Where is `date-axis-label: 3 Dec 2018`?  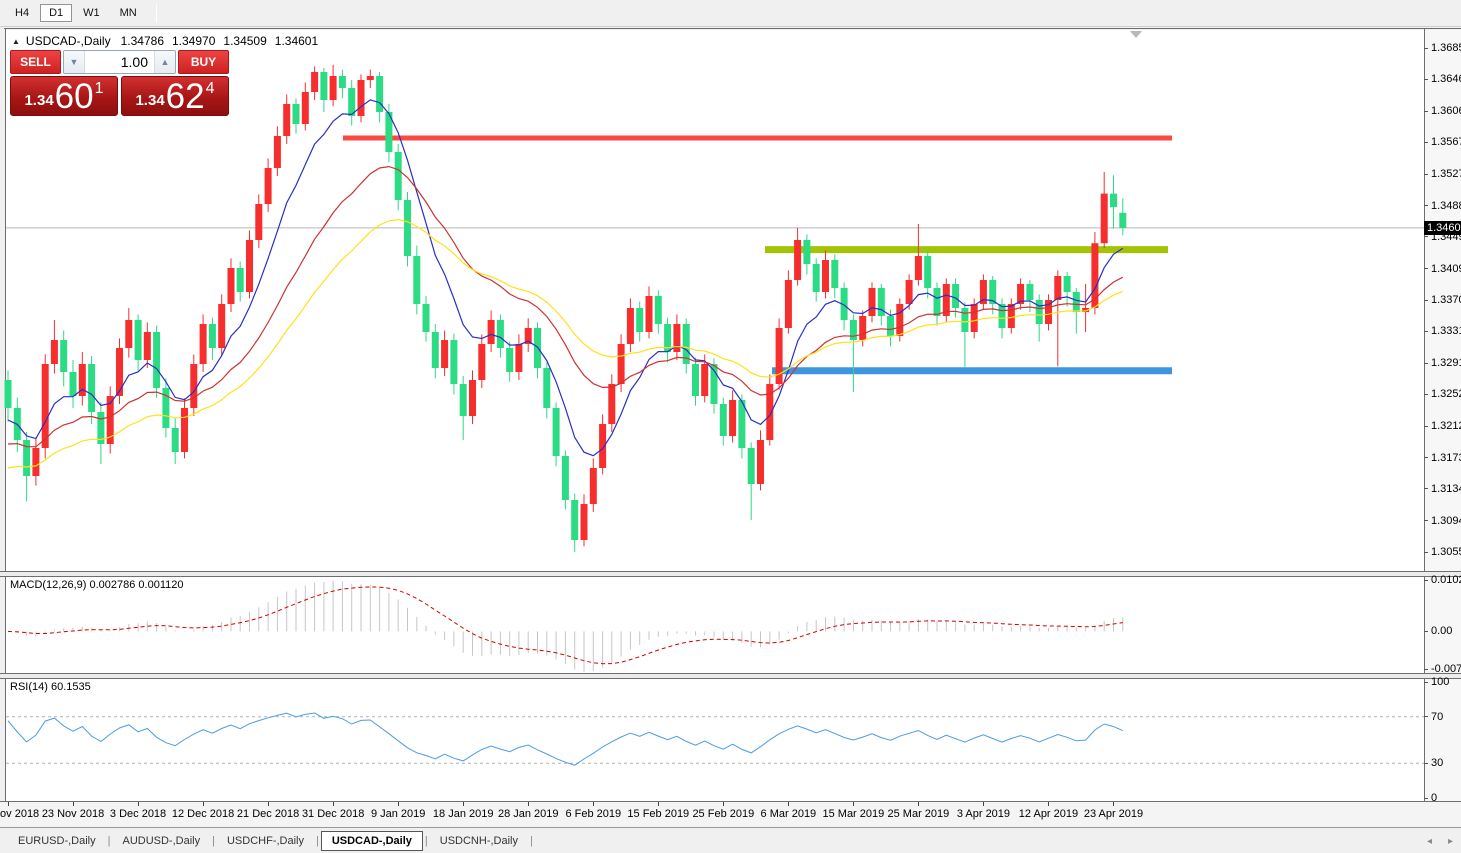 date-axis-label: 3 Dec 2018 is located at coordinates (138, 814).